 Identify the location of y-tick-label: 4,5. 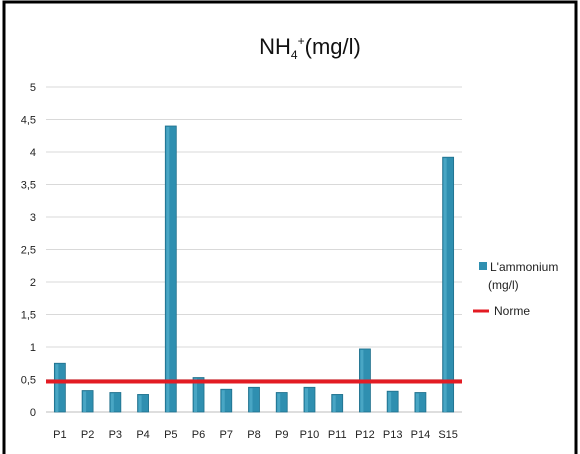
(28, 121).